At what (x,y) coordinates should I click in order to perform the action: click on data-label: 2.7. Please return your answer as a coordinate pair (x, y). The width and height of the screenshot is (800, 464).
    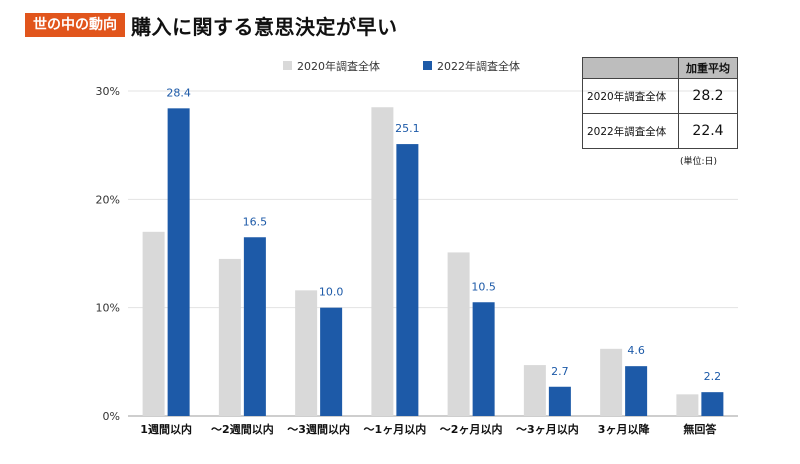
    Looking at the image, I should click on (560, 371).